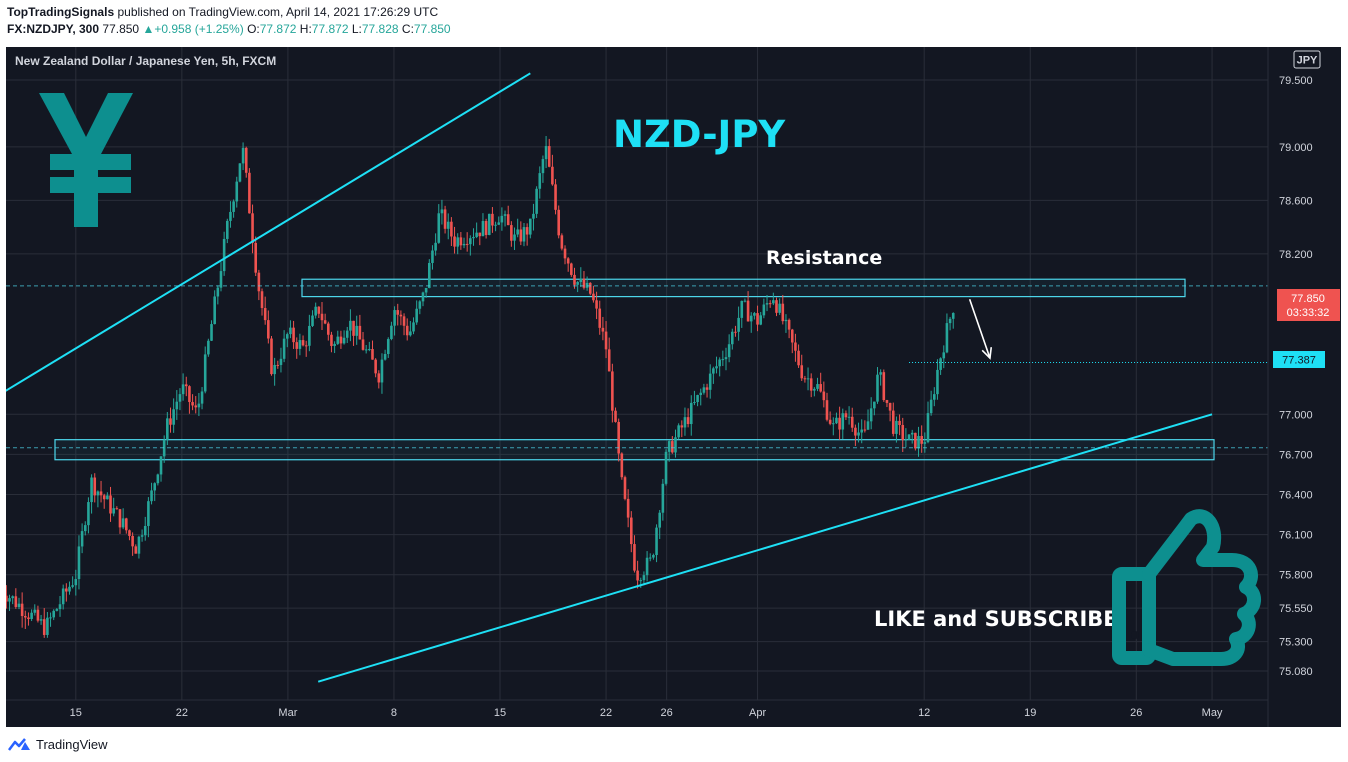 This screenshot has width=1348, height=762. I want to click on footer: TradingView, so click(58, 744).